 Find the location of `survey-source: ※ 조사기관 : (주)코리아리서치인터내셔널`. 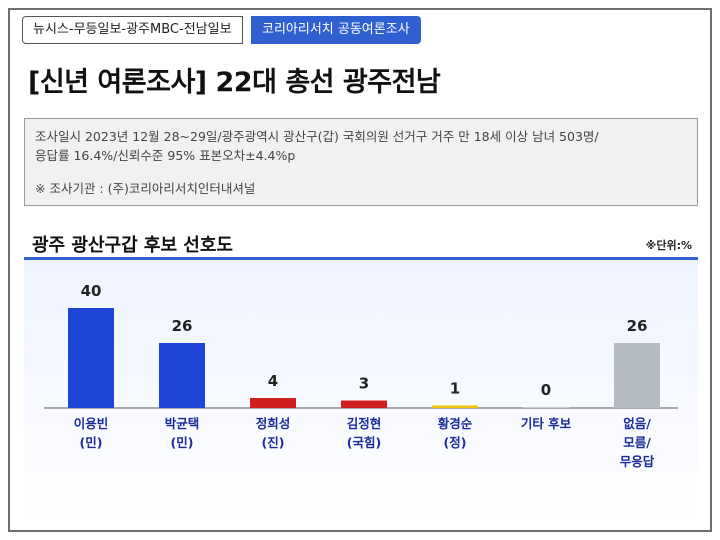

survey-source: ※ 조사기관 : (주)코리아리서치인터내셔널 is located at coordinates (145, 188).